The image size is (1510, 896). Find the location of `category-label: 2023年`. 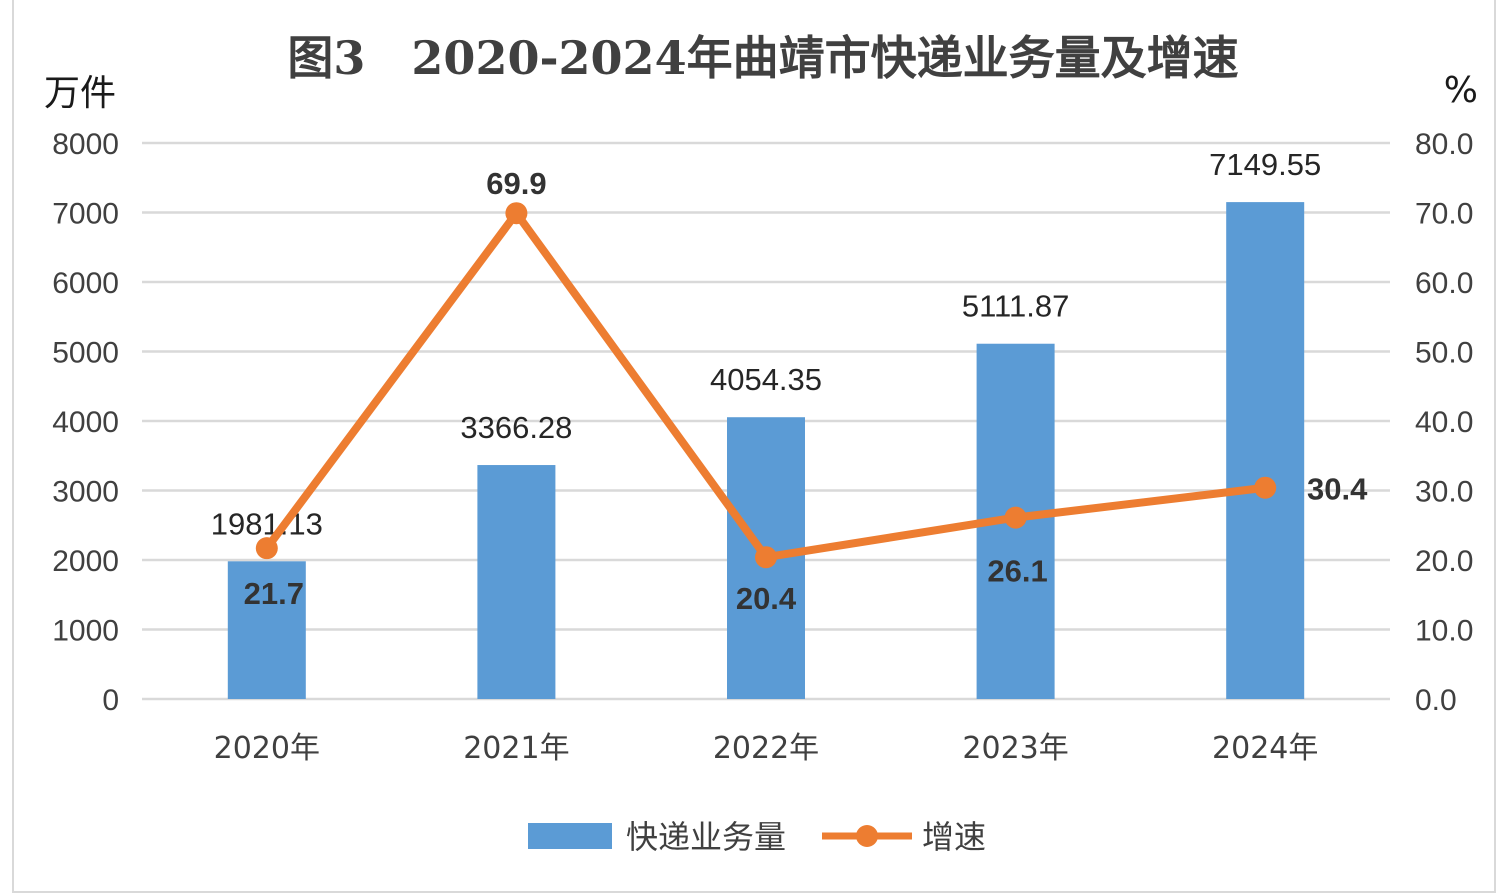

category-label: 2023年 is located at coordinates (1015, 748).